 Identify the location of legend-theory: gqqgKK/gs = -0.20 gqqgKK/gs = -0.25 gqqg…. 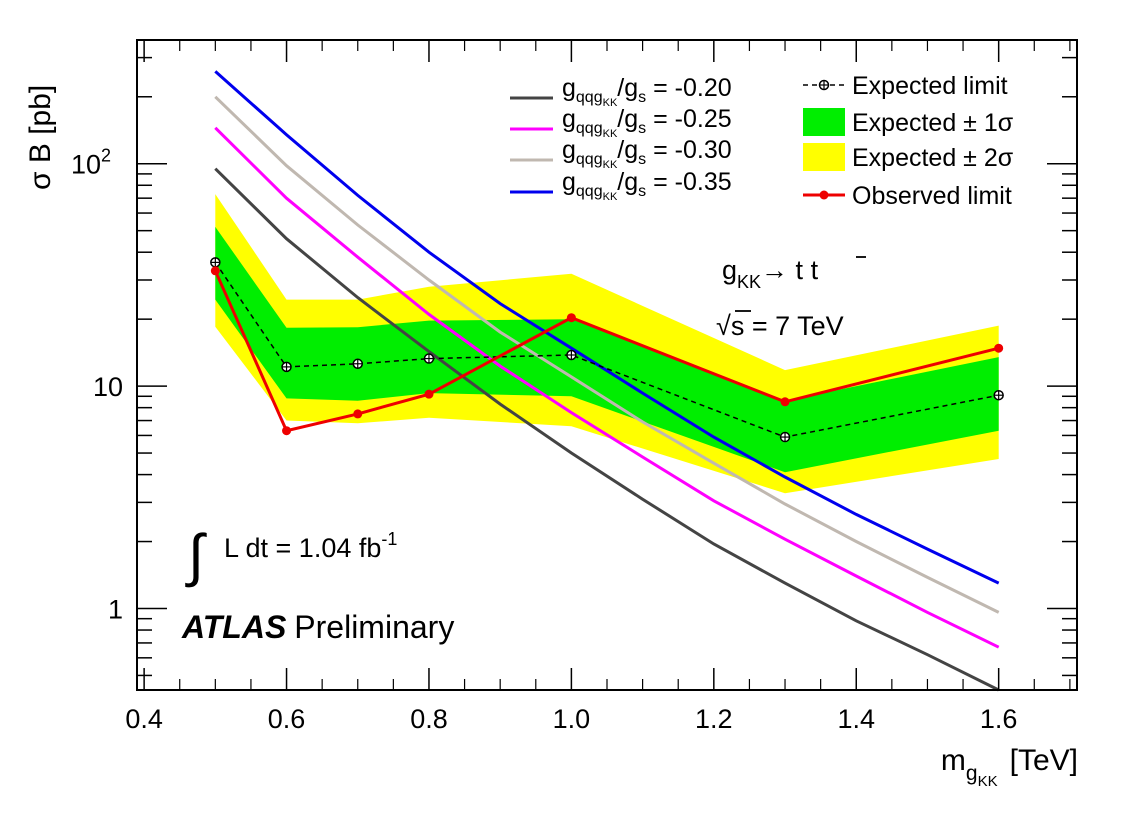
(621, 138).